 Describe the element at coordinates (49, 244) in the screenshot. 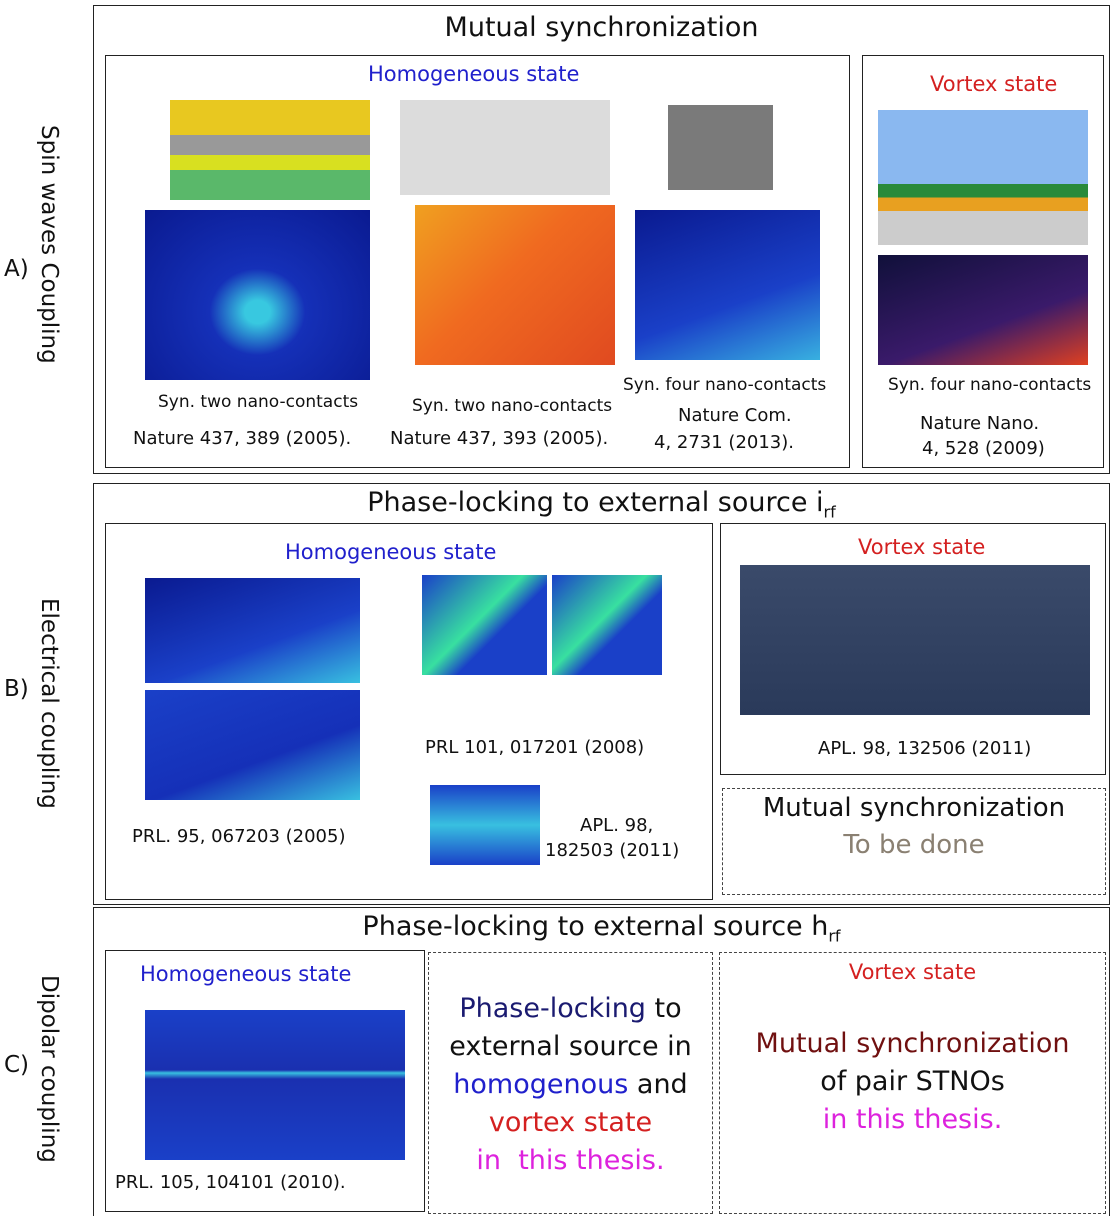

I see `side-label: Spin waves Coupling` at that location.